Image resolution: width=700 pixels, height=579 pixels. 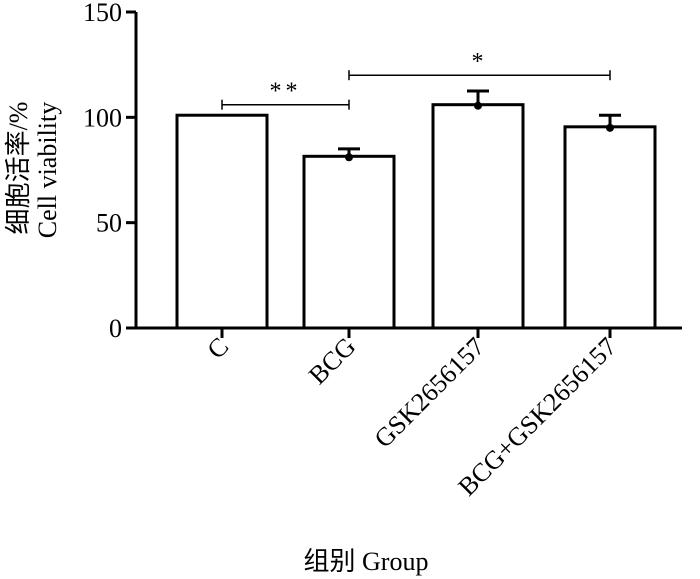 I want to click on y-tick-label-150: 150, so click(x=102, y=13).